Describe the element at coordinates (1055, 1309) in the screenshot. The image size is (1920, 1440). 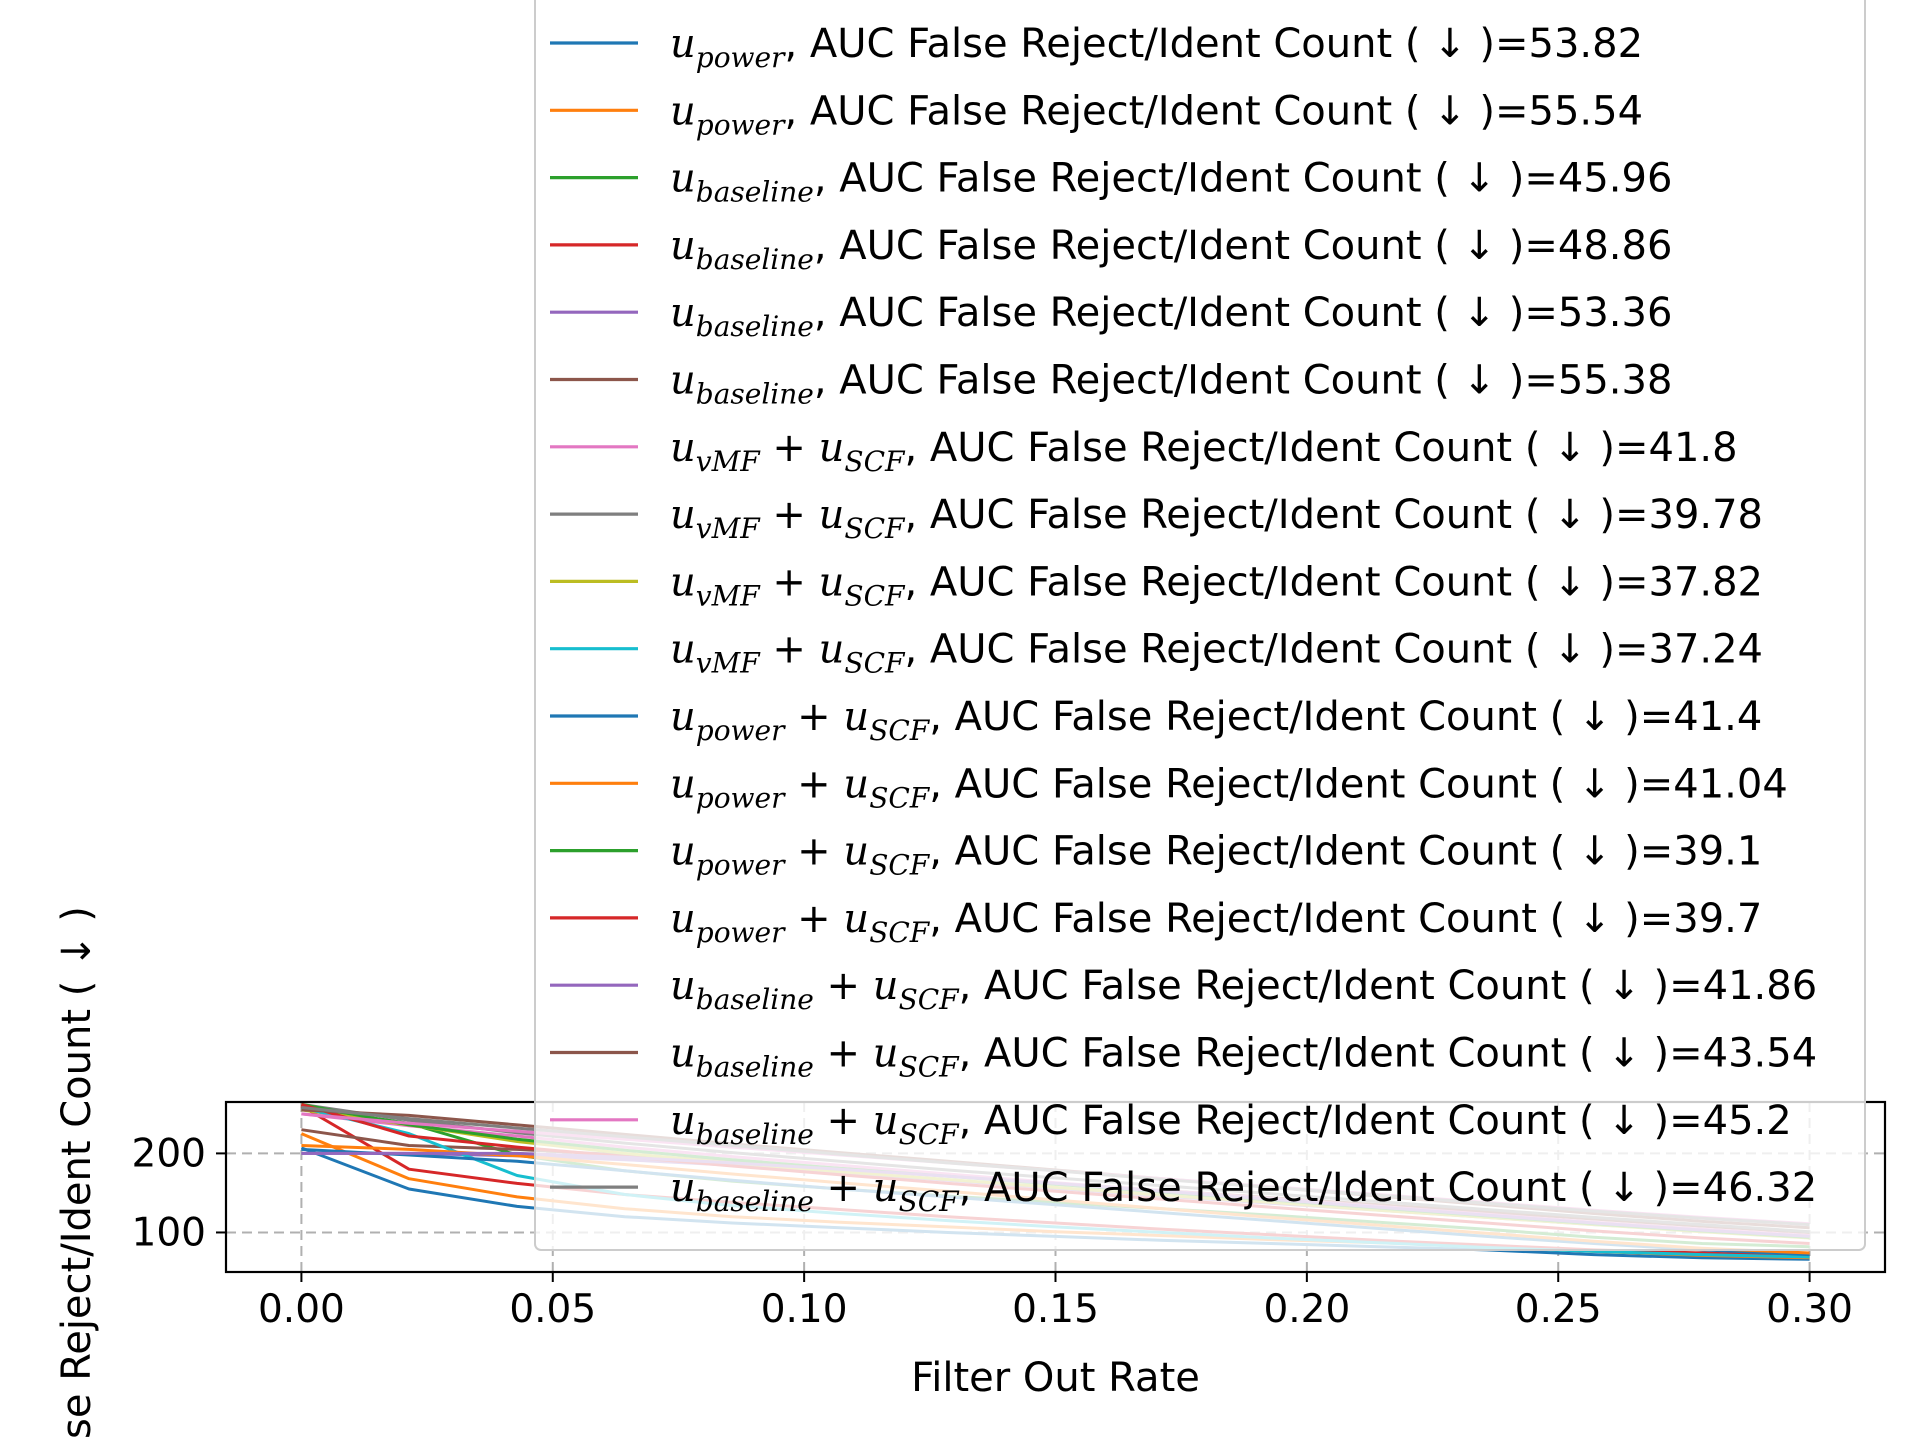
I see `x-tick-label: 0.15` at that location.